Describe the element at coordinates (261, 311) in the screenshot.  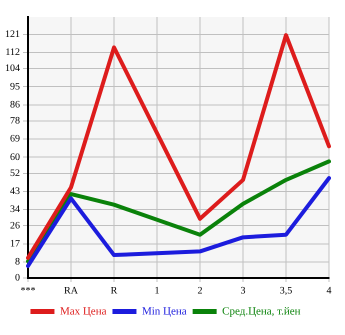
I see `legend-label: Сред.Цена, т.йен` at that location.